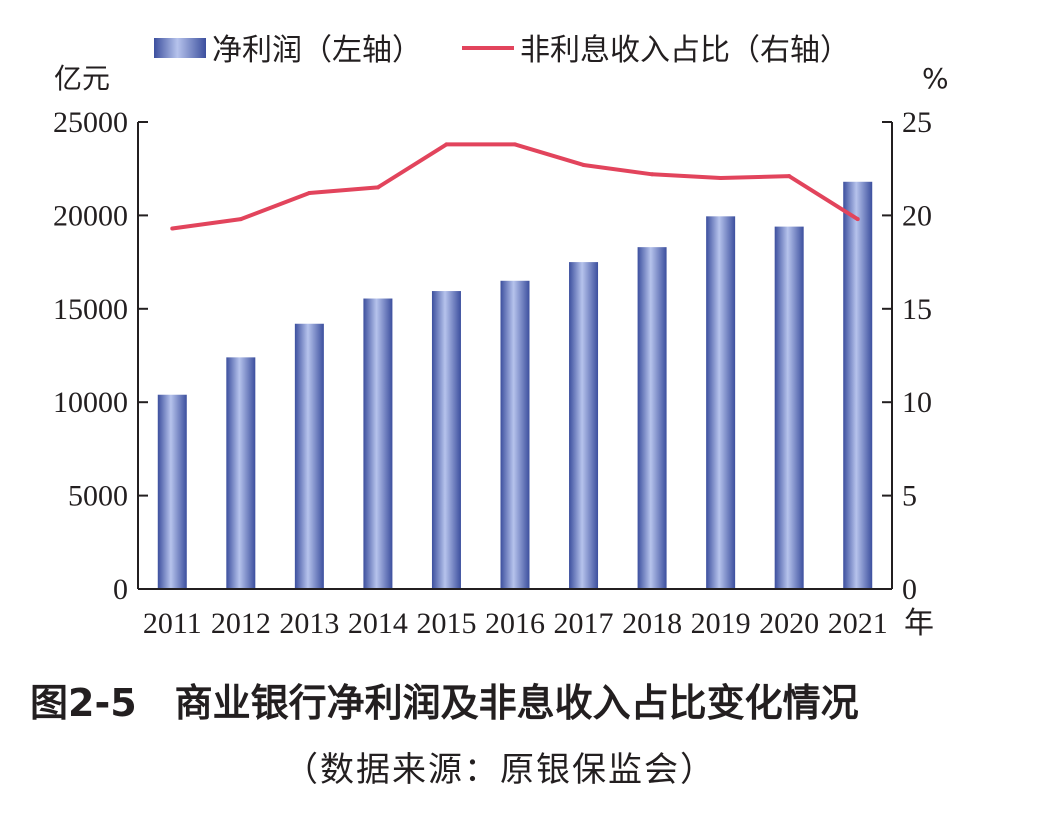 This screenshot has height=823, width=1041. Describe the element at coordinates (721, 623) in the screenshot. I see `x-tick-label: 2019` at that location.